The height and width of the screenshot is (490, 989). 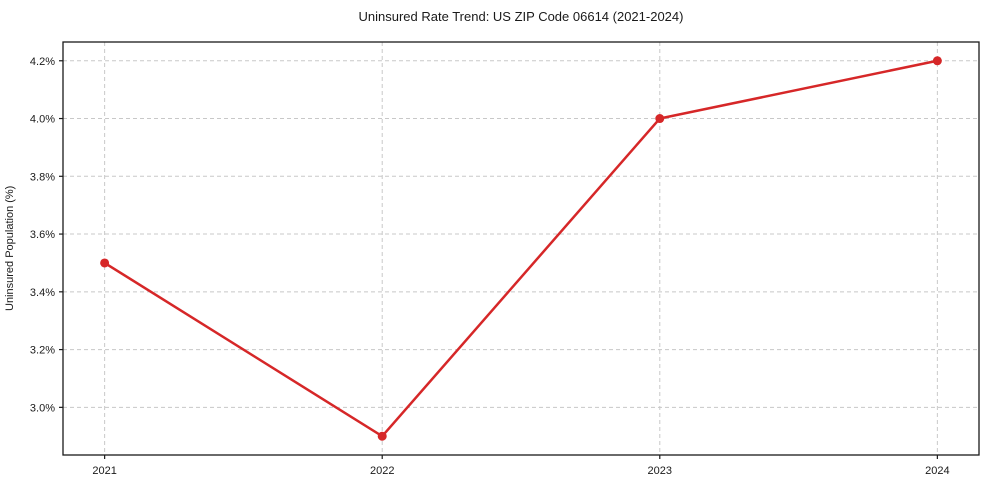 I want to click on x-tick-label: 2021, so click(x=104, y=471).